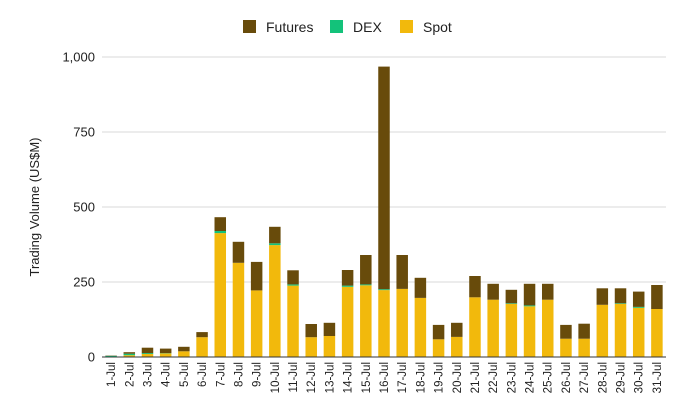 This screenshot has height=408, width=674. What do you see at coordinates (622, 377) in the screenshot?
I see `x-tick-label: 29-Jul` at bounding box center [622, 377].